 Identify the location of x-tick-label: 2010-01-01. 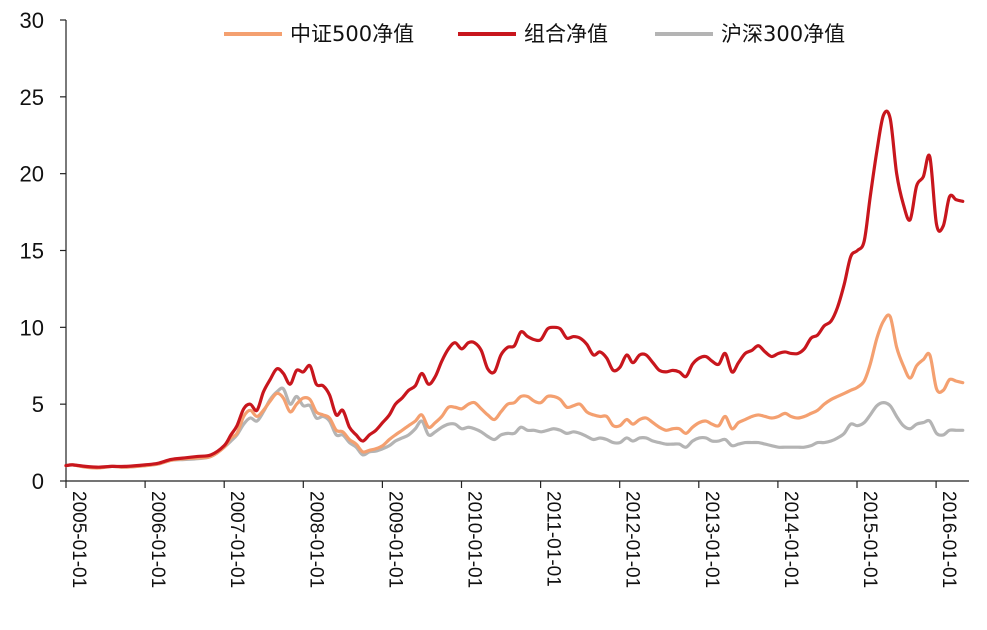
(474, 539).